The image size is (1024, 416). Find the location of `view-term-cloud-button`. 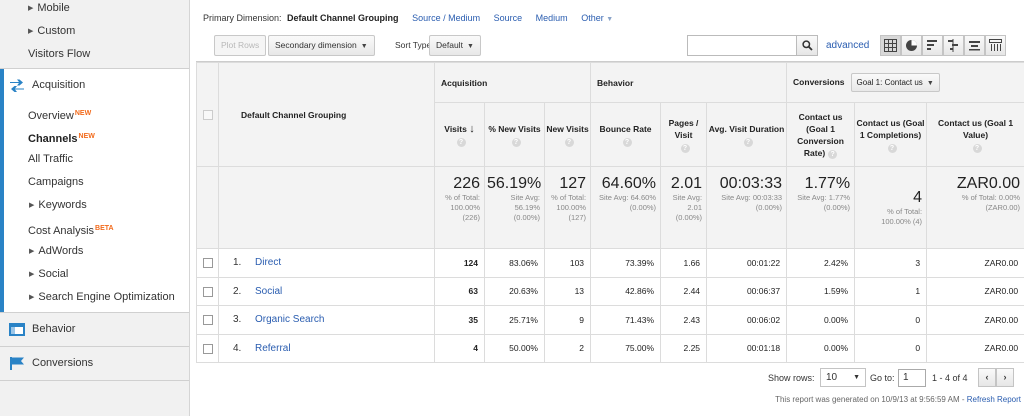

view-term-cloud-button is located at coordinates (974, 45).